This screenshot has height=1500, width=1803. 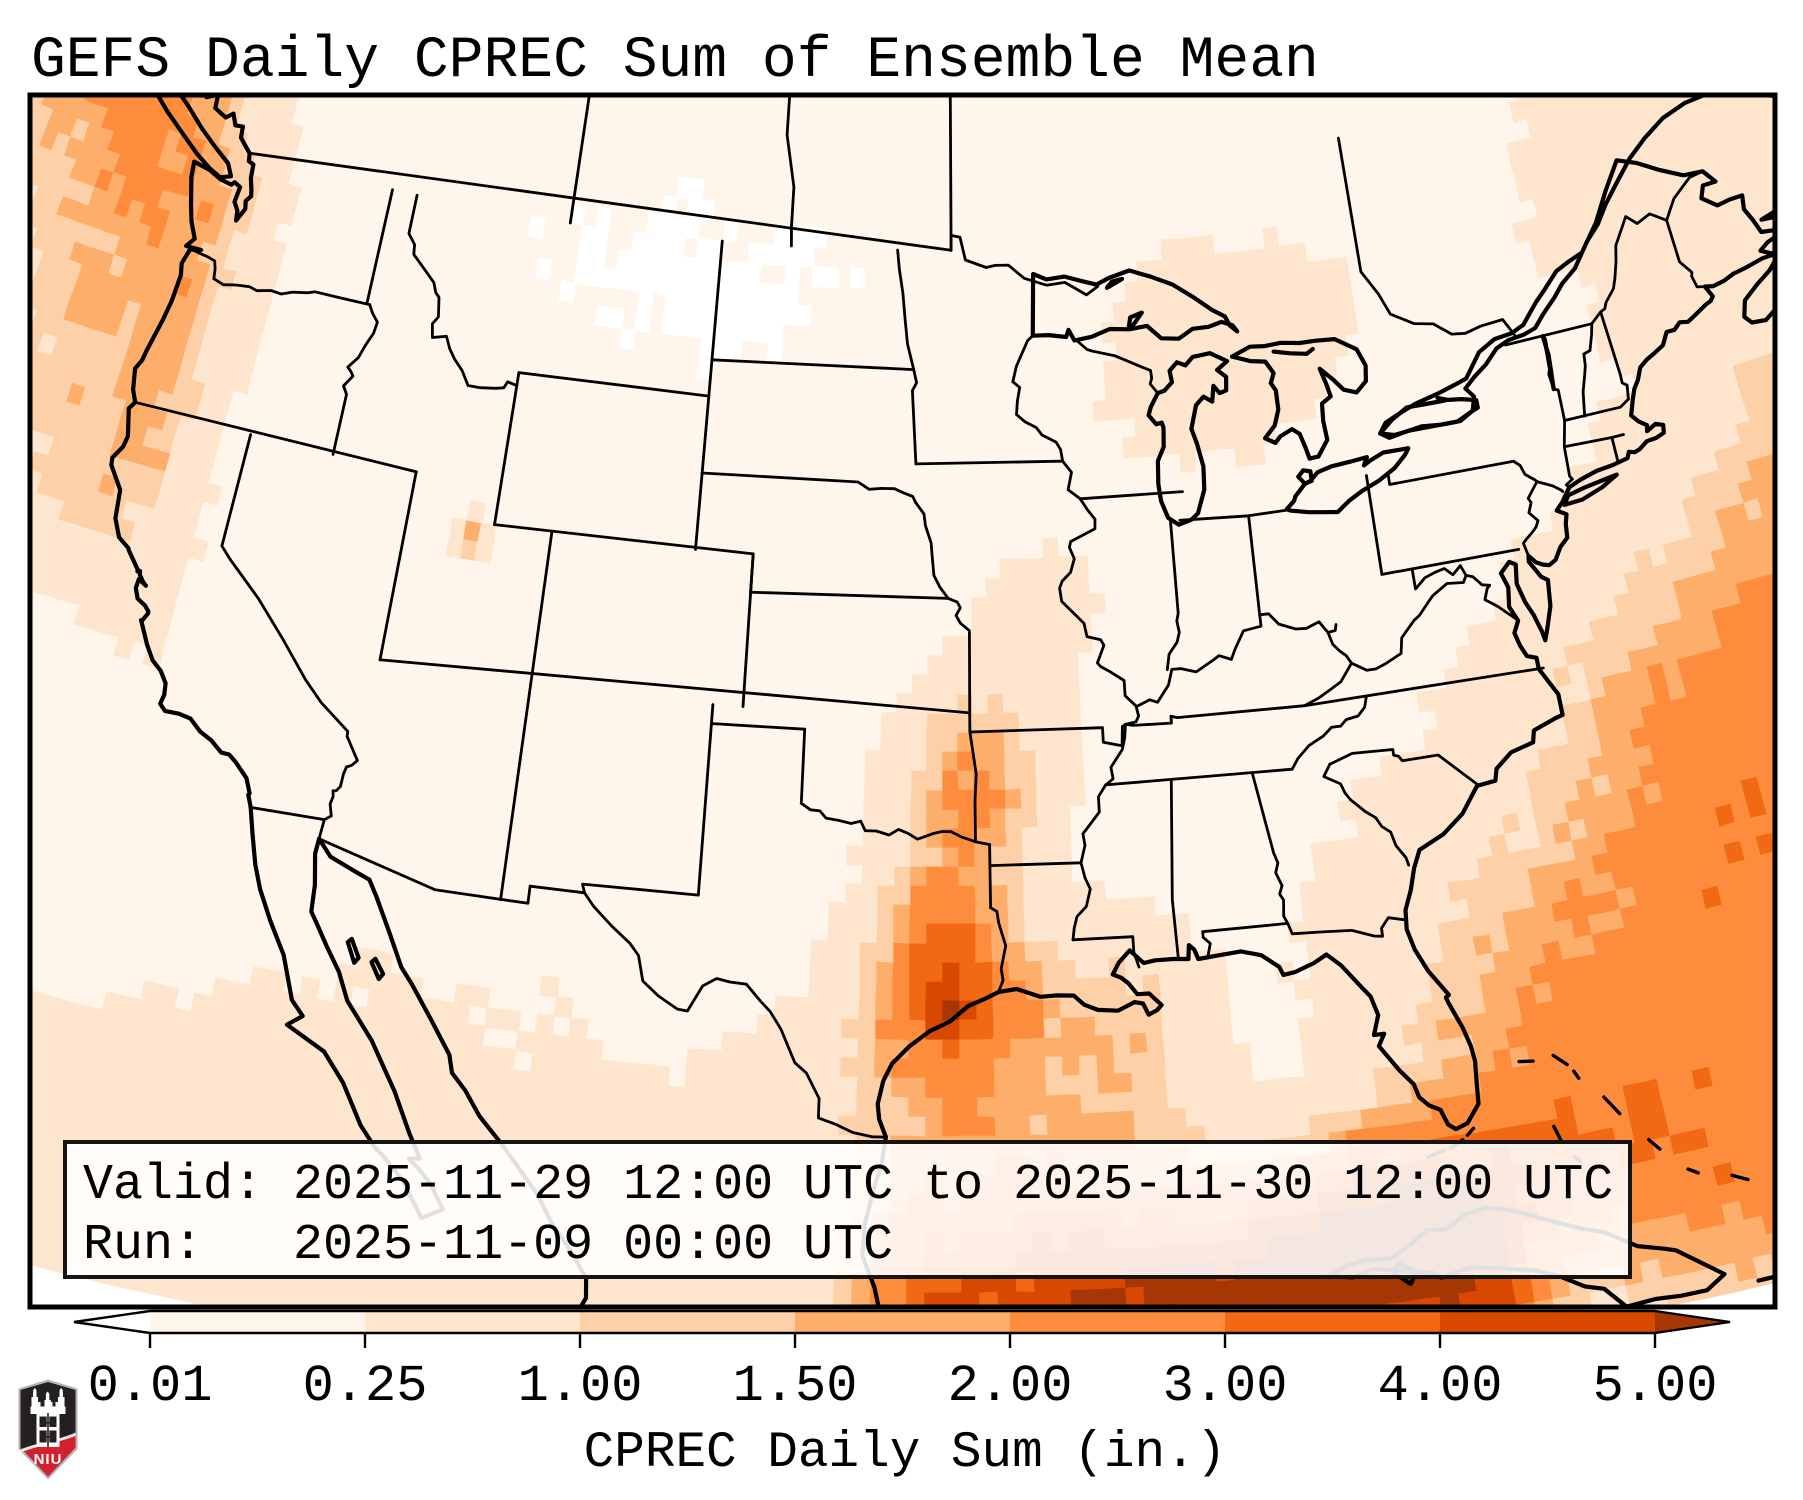 I want to click on svg-text: 0.01, so click(x=150, y=1386).